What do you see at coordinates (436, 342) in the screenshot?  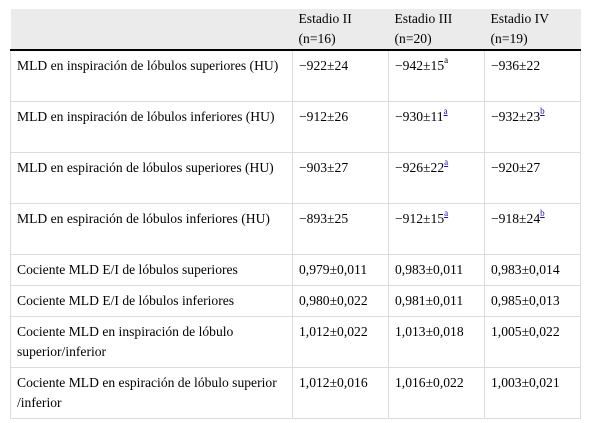 I see `value-cell: 1,013±0,018` at bounding box center [436, 342].